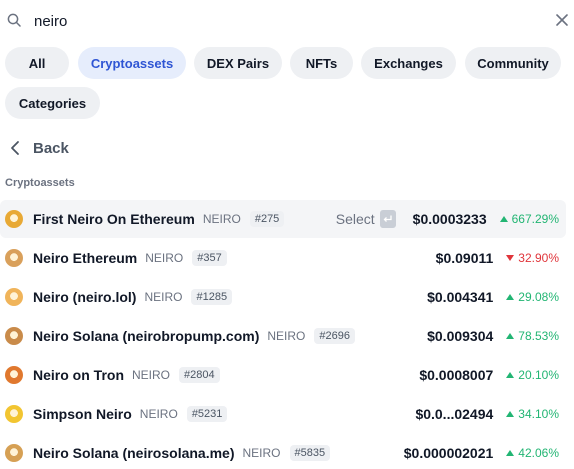  Describe the element at coordinates (283, 375) in the screenshot. I see `result-row: Neiro on Tron NEIRO #2804 $0.0008007 20.10%` at that location.